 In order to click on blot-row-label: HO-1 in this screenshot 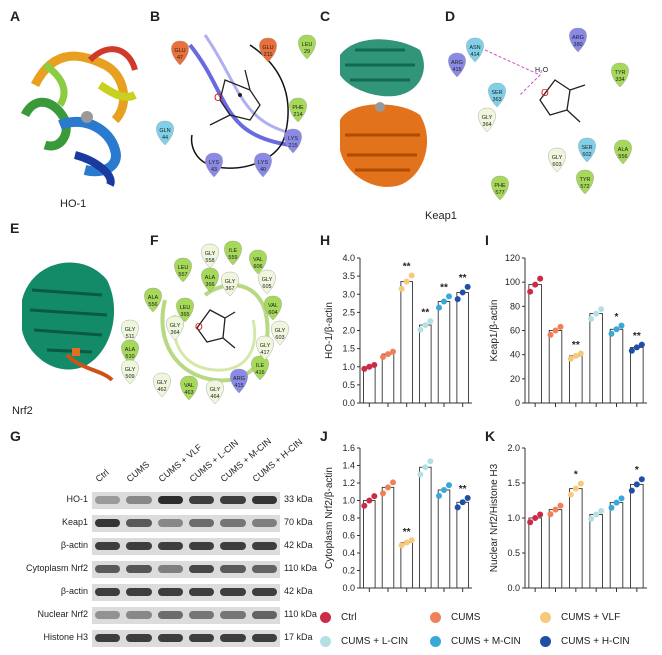, I will do `click(77, 499)`.